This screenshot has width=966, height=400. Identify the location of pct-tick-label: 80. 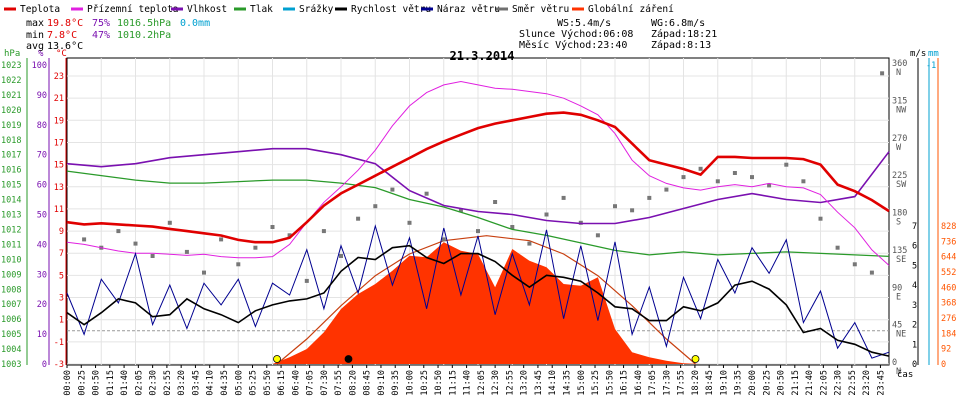
(42, 126).